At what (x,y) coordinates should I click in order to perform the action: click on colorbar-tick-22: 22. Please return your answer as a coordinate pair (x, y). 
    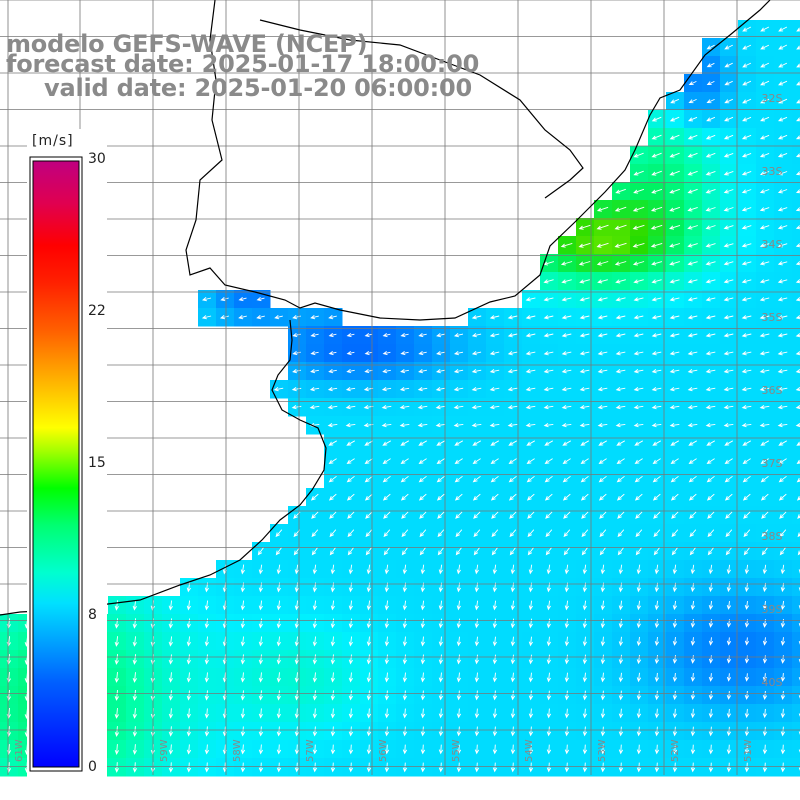
    Looking at the image, I should click on (97, 311).